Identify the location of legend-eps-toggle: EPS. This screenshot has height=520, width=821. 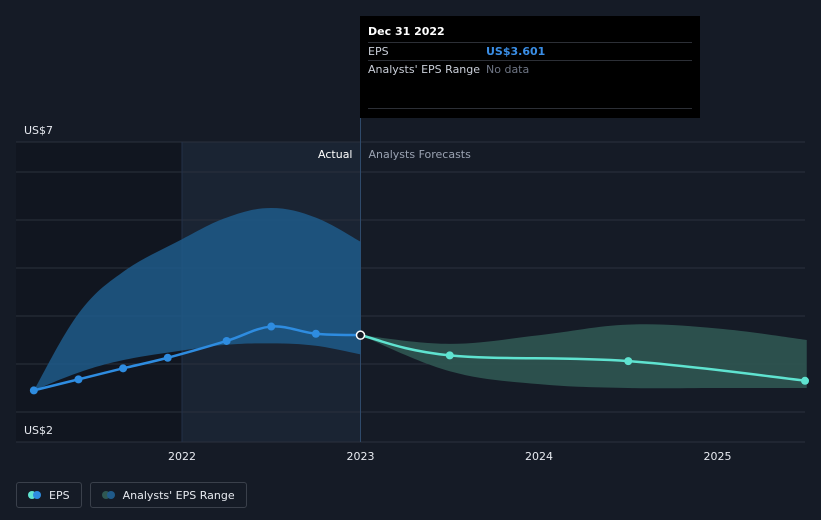
(49, 495).